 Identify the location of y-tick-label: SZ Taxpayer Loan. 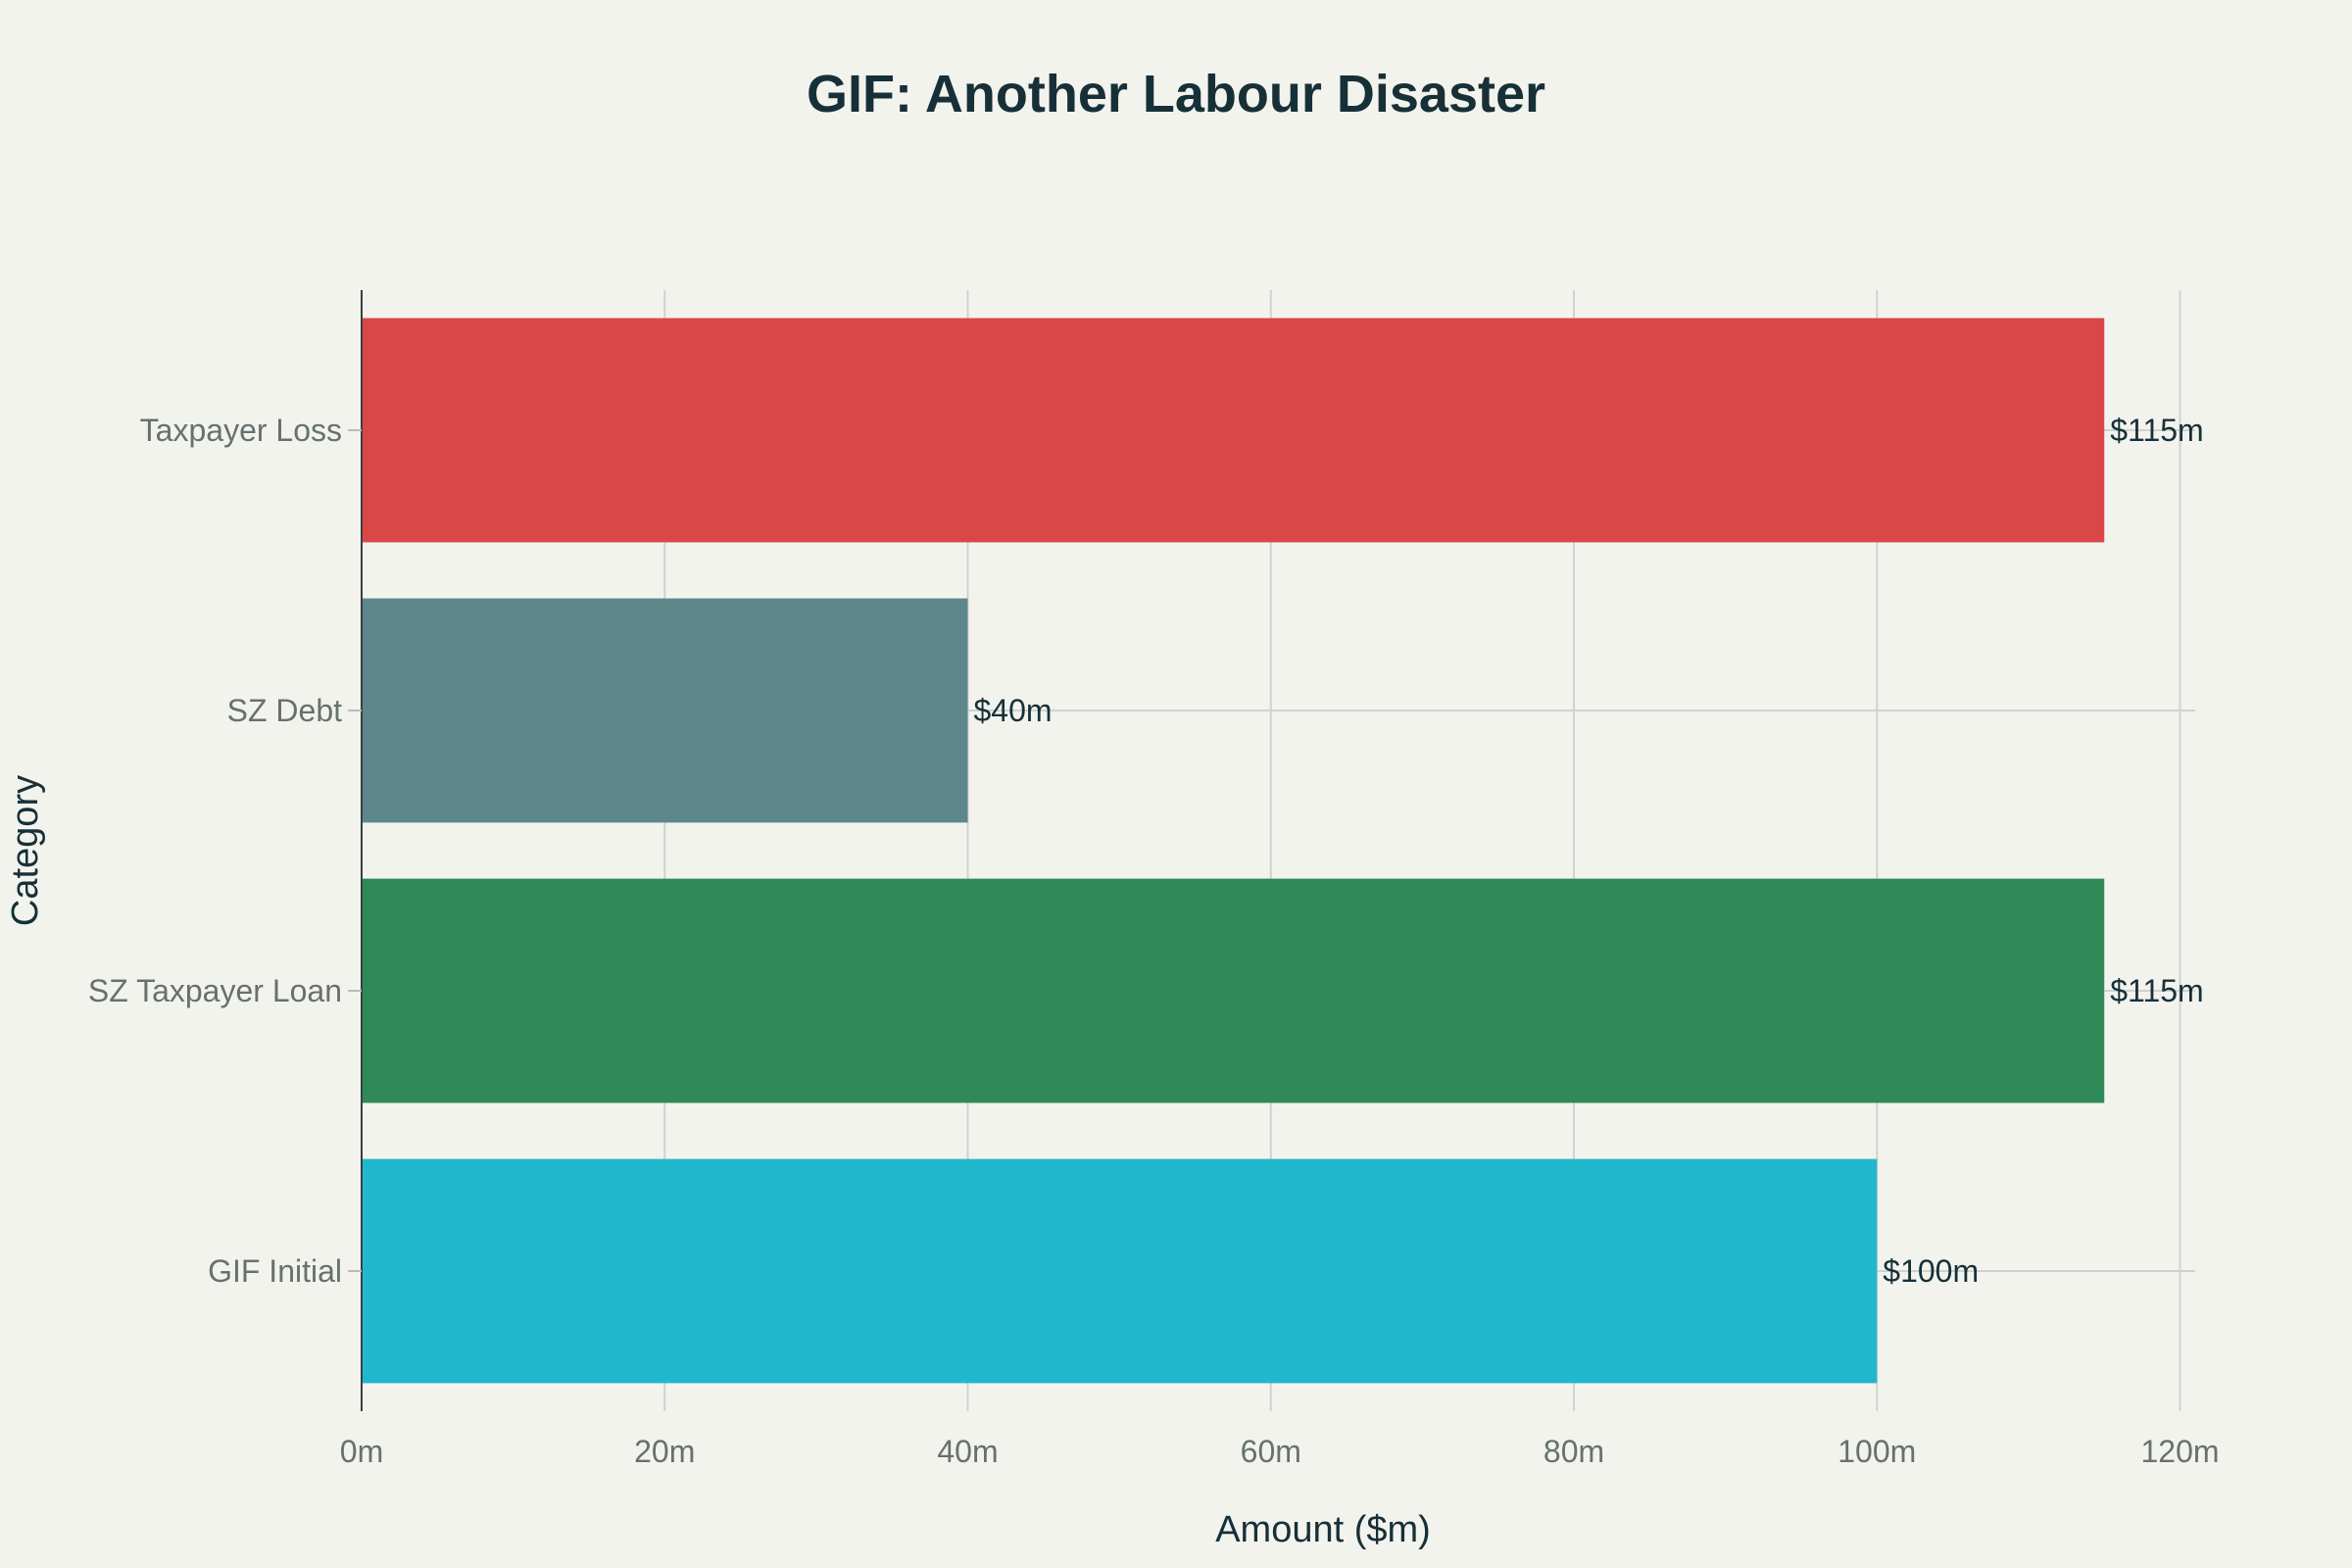
(215, 990).